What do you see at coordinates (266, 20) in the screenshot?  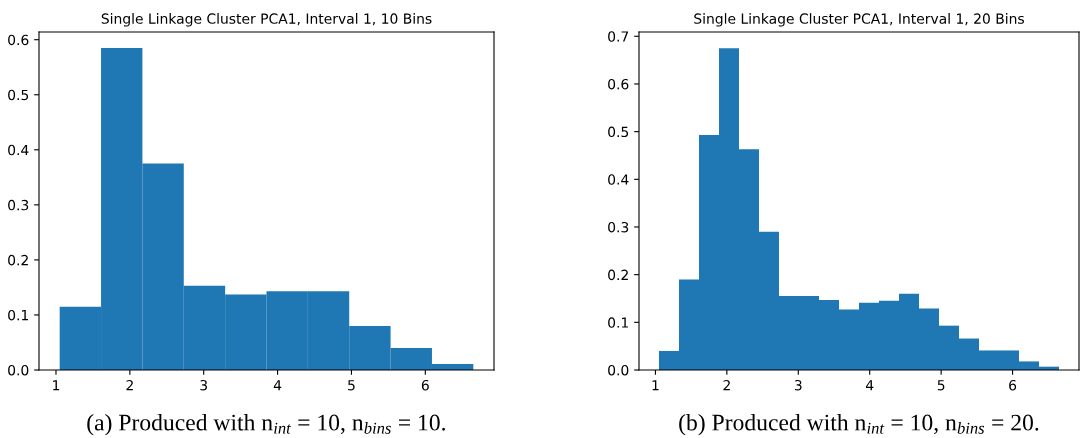 I see `chart-title: Single Linkage Cluster PCA1, Interval 1, 10 Bins` at bounding box center [266, 20].